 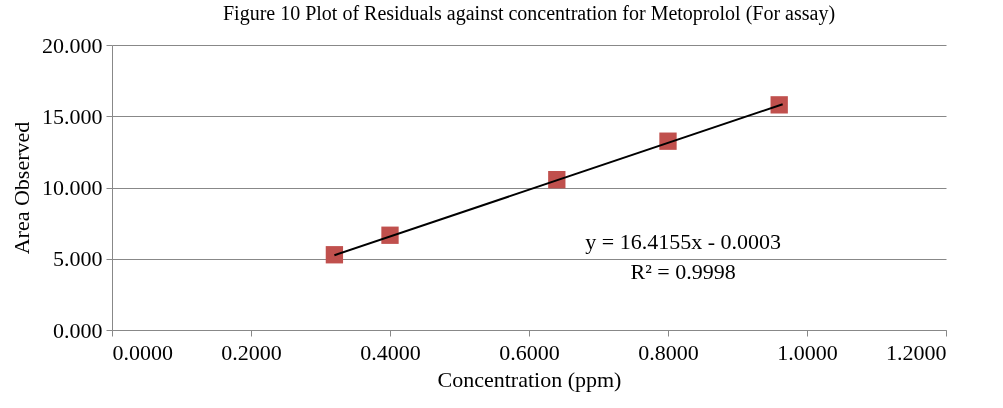 I want to click on y-tick-label: 0.000, so click(x=78, y=330).